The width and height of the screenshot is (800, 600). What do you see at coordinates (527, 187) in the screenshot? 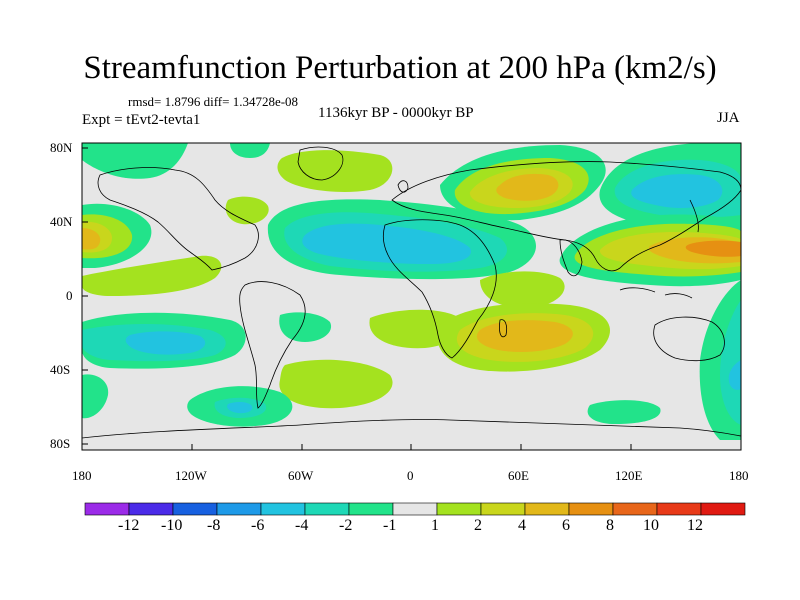
I see `region-eu-high-orange` at bounding box center [527, 187].